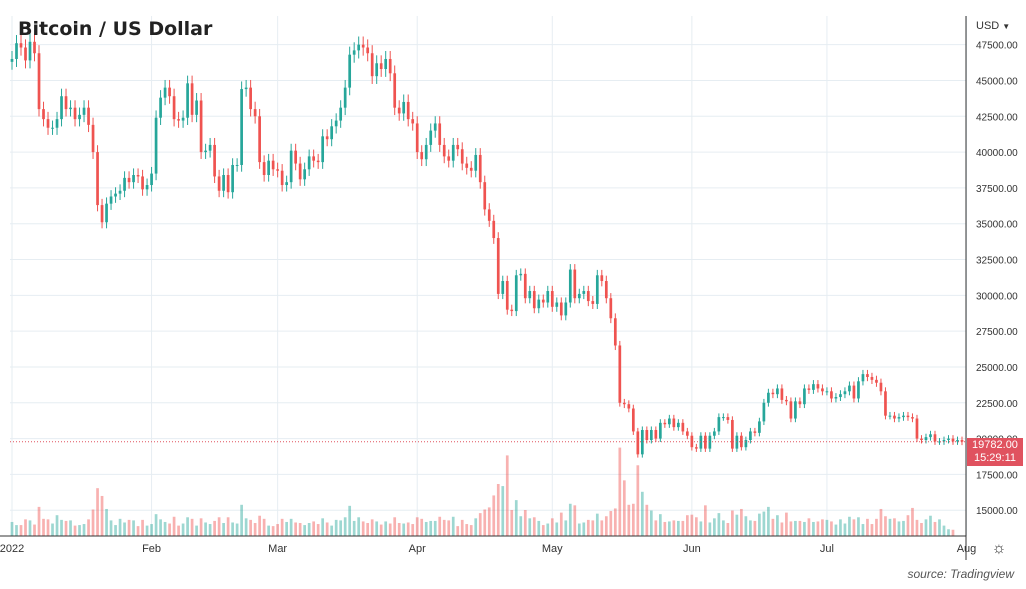 The width and height of the screenshot is (1026, 589). Describe the element at coordinates (995, 445) in the screenshot. I see `last-price-value: 19782.00` at that location.